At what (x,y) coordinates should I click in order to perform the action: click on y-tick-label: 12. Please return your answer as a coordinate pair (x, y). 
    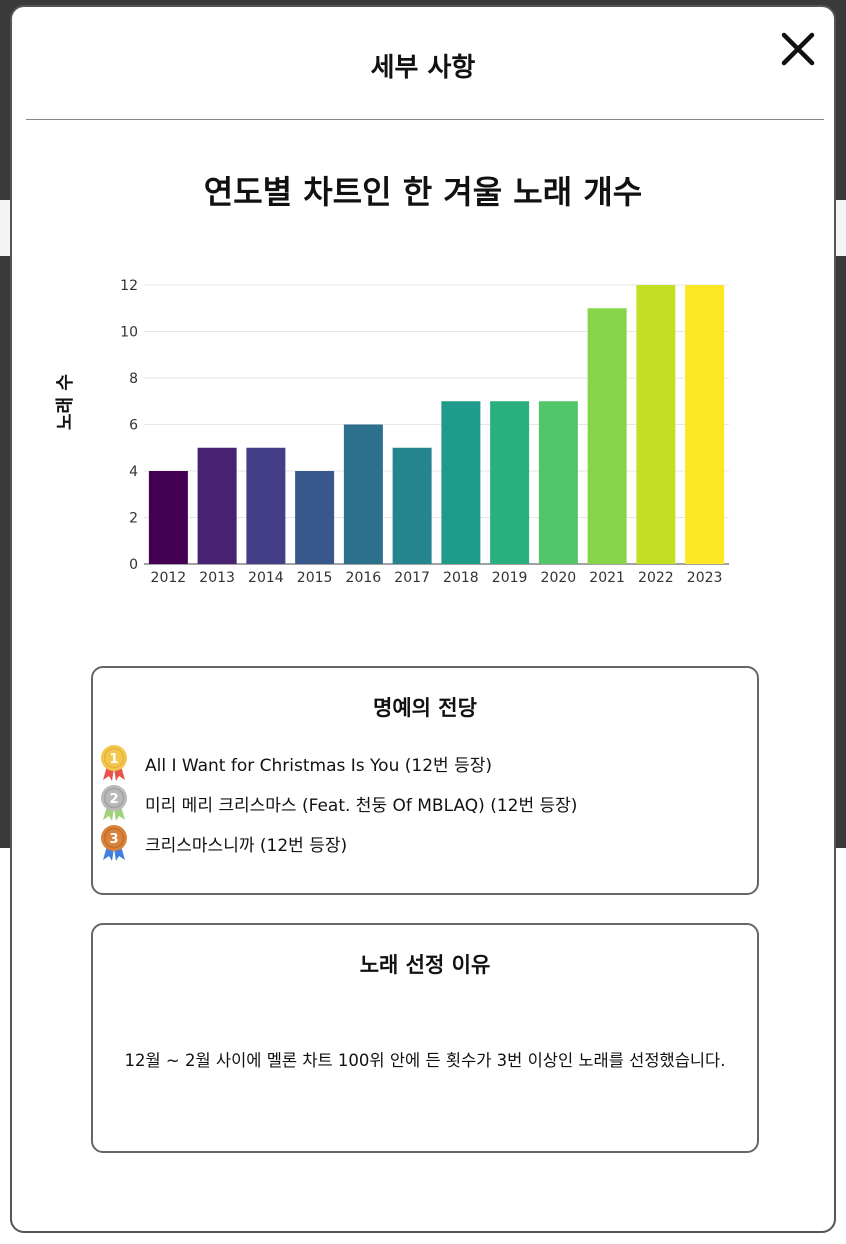
    Looking at the image, I should click on (129, 286).